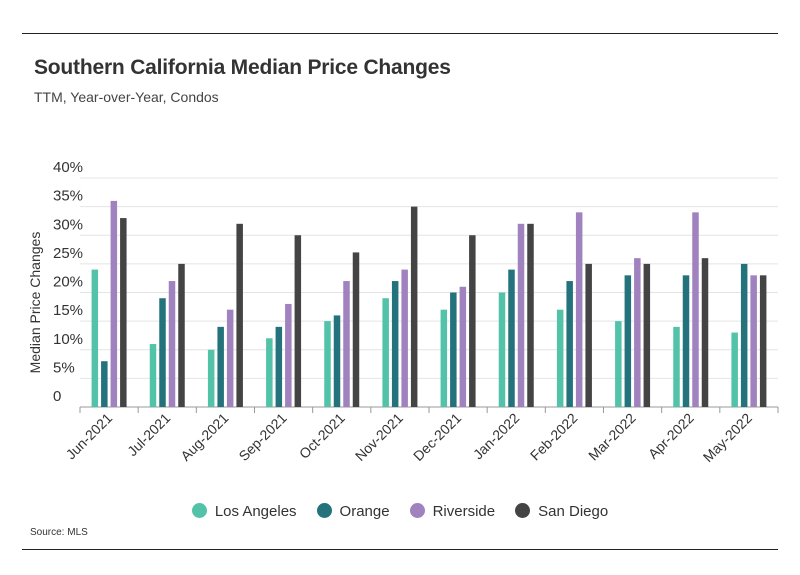 The width and height of the screenshot is (800, 575). Describe the element at coordinates (204, 437) in the screenshot. I see `x-tick-label: Aug-2021` at that location.